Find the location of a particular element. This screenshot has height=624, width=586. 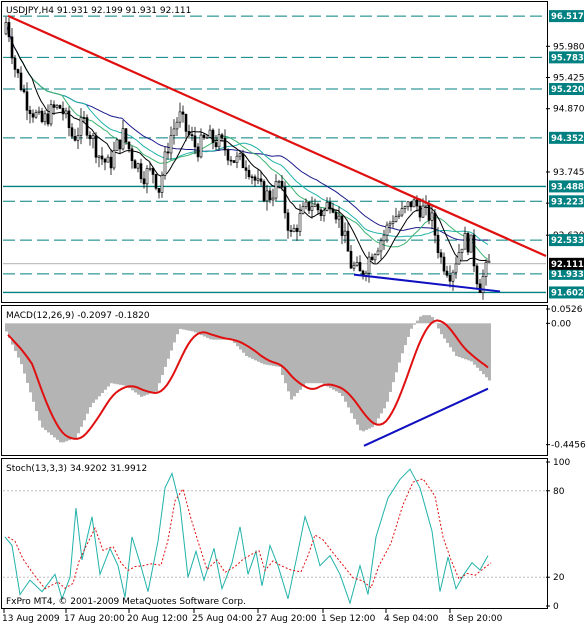

time-tick-label: 20 Aug 12:00 is located at coordinates (157, 619).